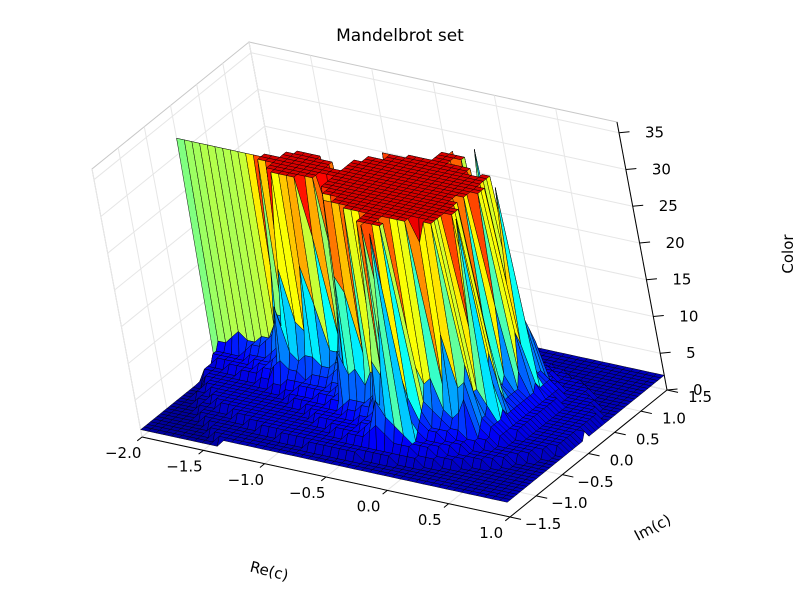 The image size is (800, 600). Describe the element at coordinates (788, 254) in the screenshot. I see `z-axis-label: Color` at that location.